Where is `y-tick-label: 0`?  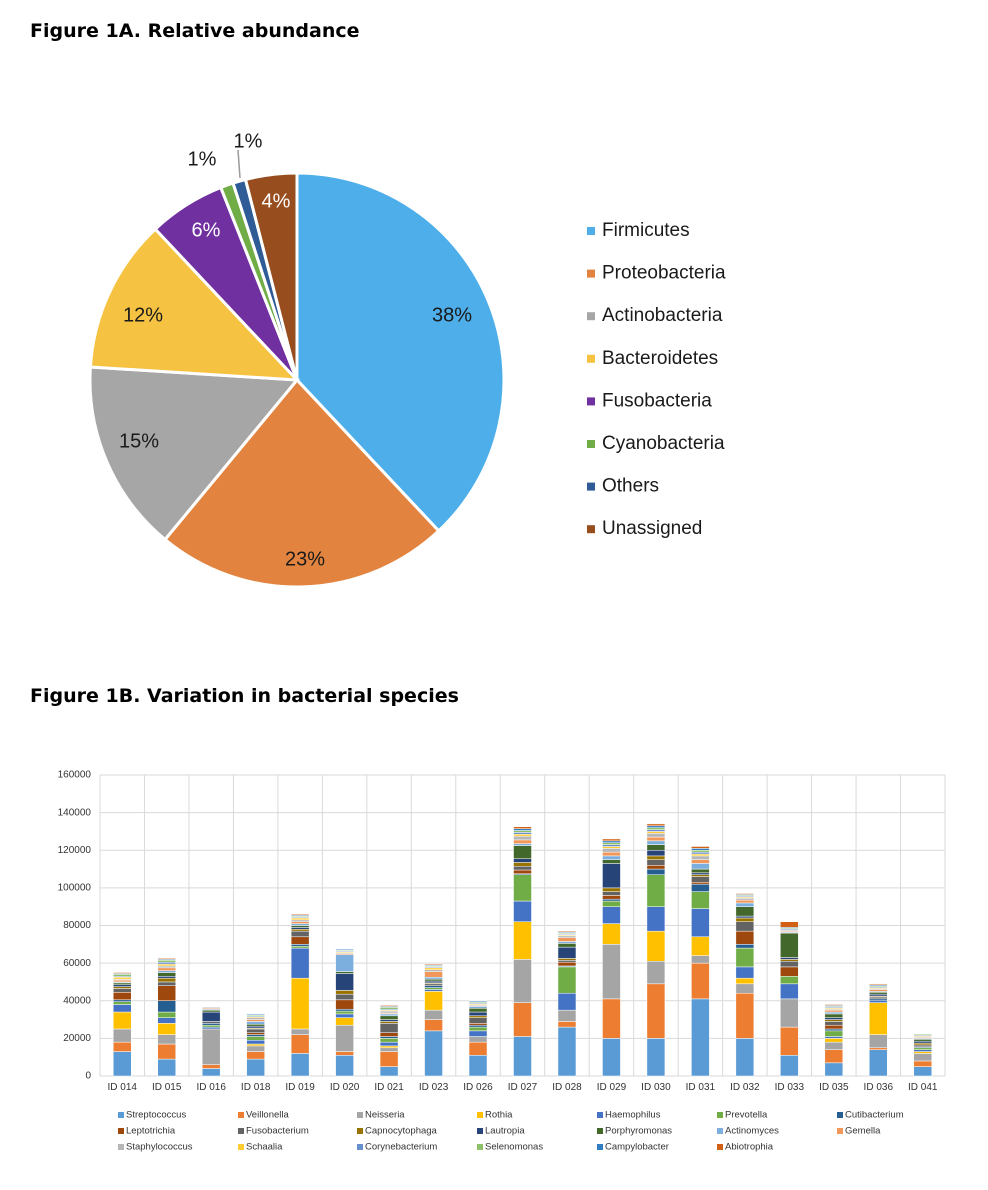 y-tick-label: 0 is located at coordinates (88, 1076).